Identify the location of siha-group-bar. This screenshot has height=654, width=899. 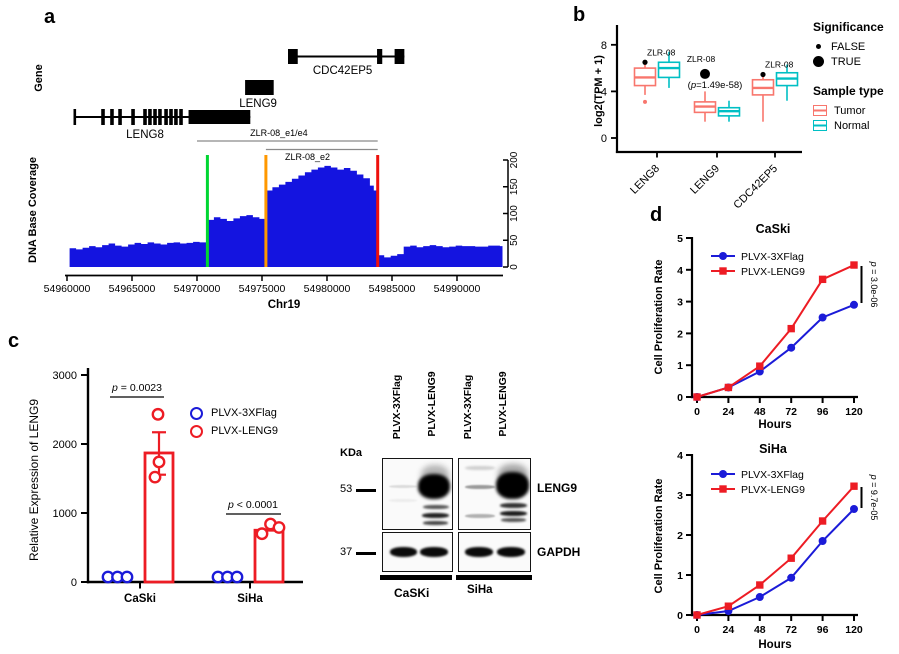
(494, 577).